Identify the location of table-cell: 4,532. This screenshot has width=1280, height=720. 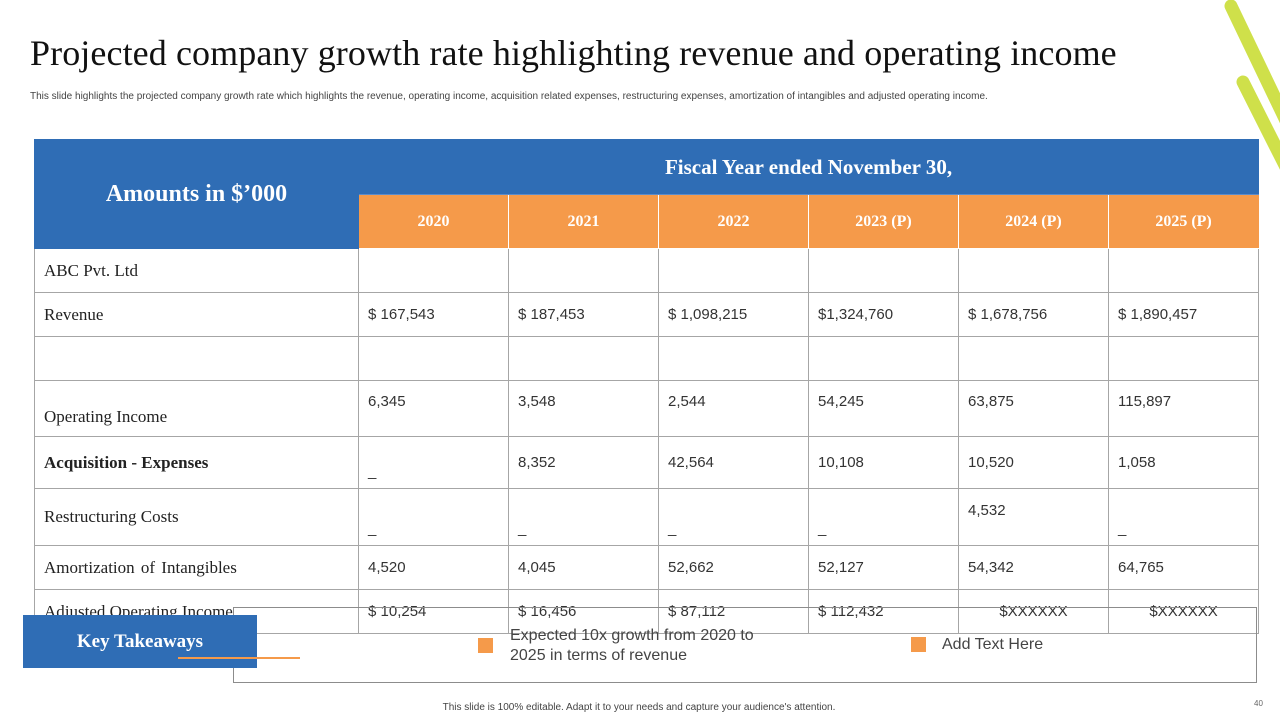
(1033, 517).